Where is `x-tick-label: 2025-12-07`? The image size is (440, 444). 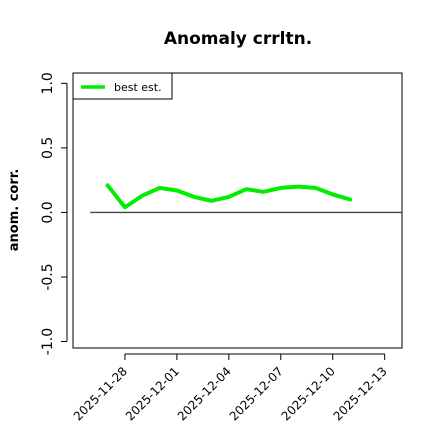
x-tick-label: 2025-12-07 is located at coordinates (256, 393).